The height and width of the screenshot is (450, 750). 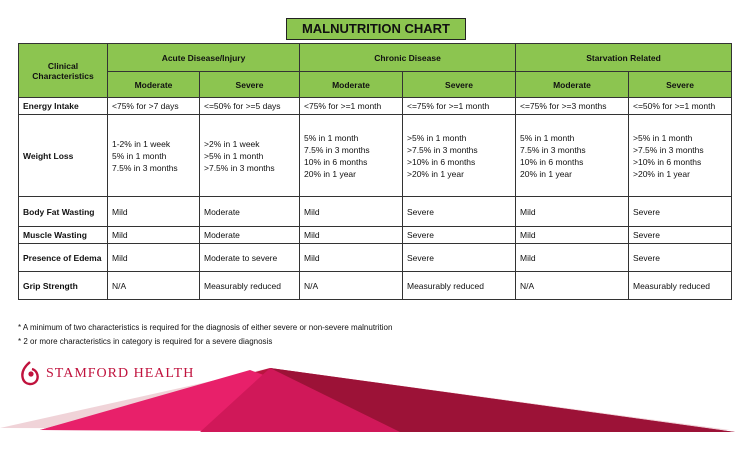 I want to click on row-label: Muscle Wasting, so click(x=63, y=235).